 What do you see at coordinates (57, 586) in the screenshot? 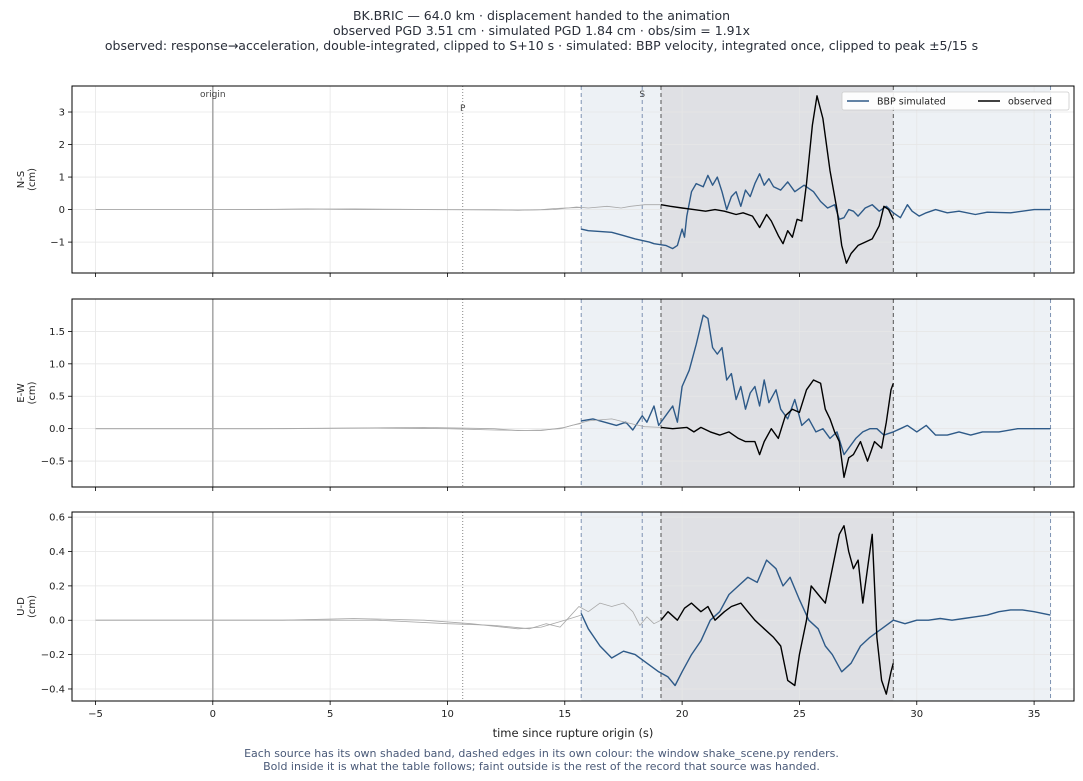
I see `y-tick-label: 0.2` at bounding box center [57, 586].